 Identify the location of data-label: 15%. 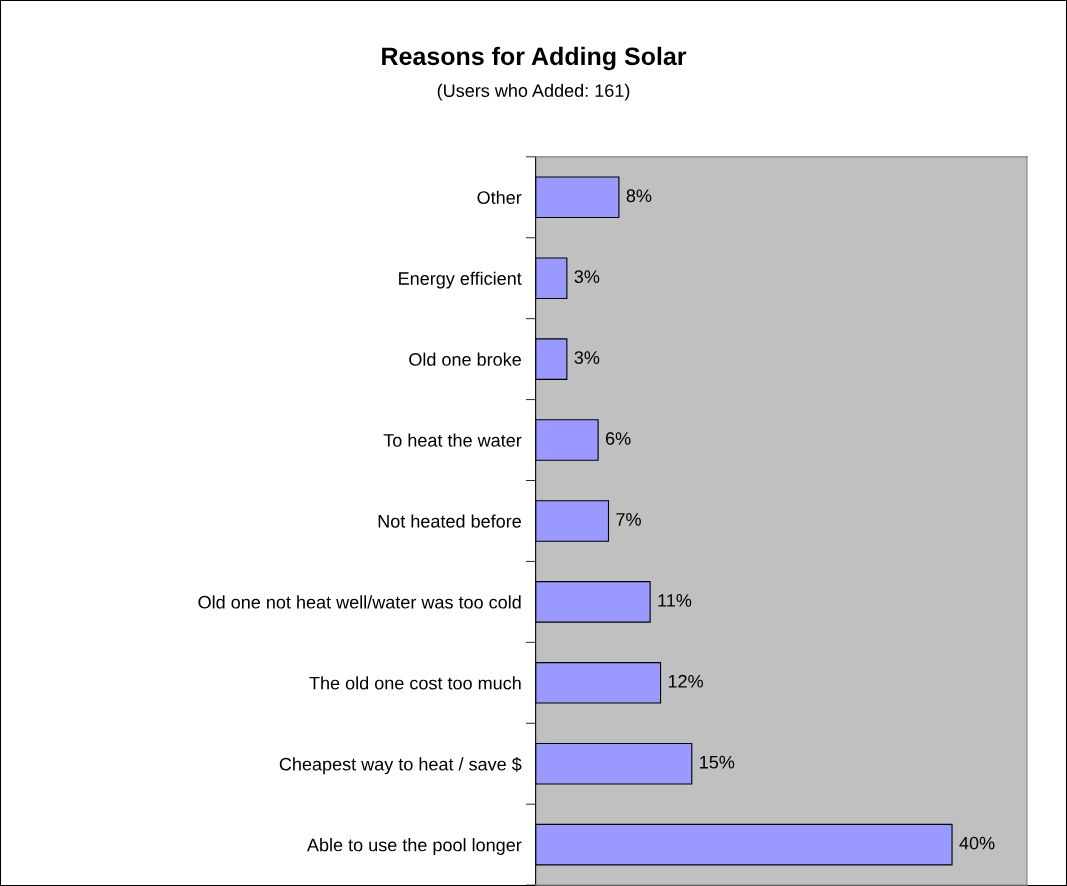
(717, 762).